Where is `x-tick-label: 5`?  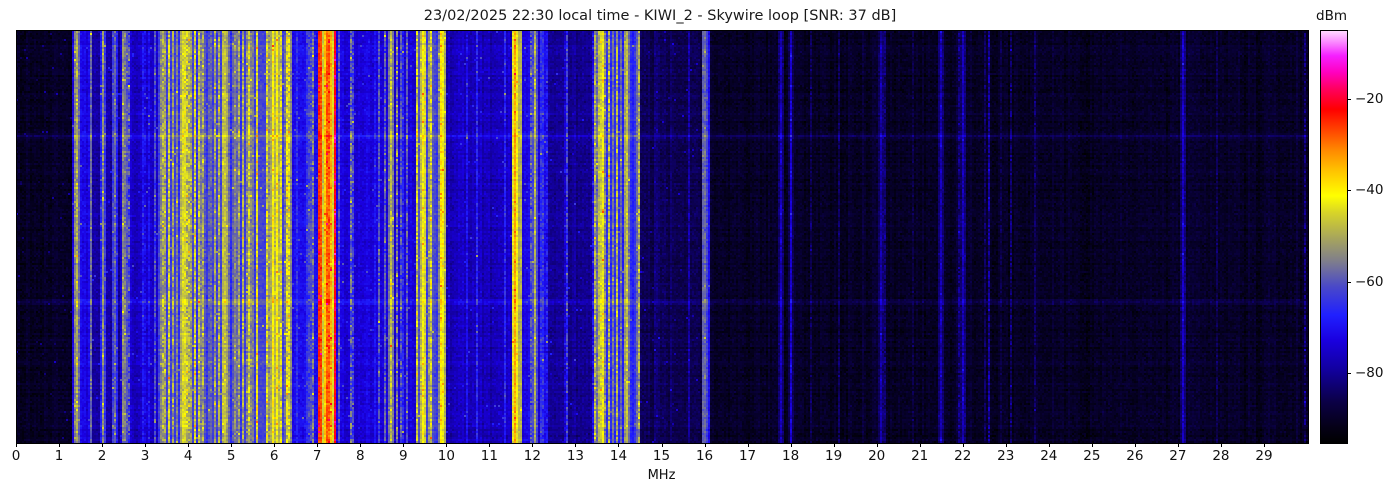 x-tick-label: 5 is located at coordinates (231, 456).